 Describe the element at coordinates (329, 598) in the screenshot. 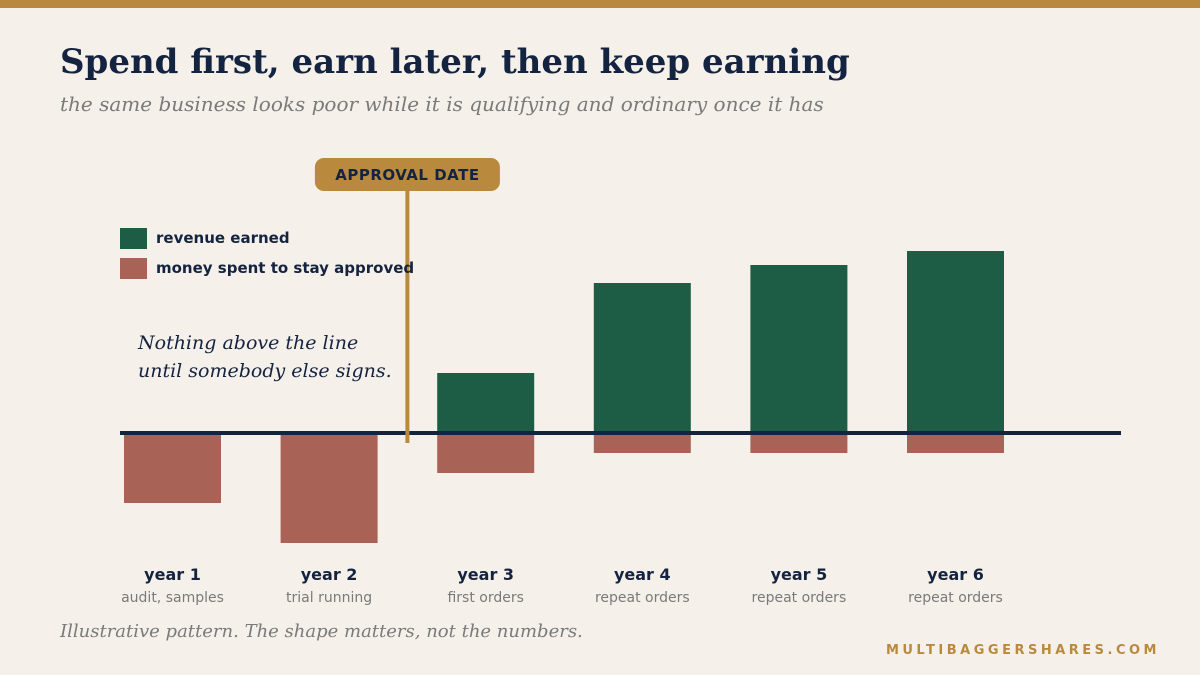

I see `x-tick-sublabel-2: trial running` at that location.